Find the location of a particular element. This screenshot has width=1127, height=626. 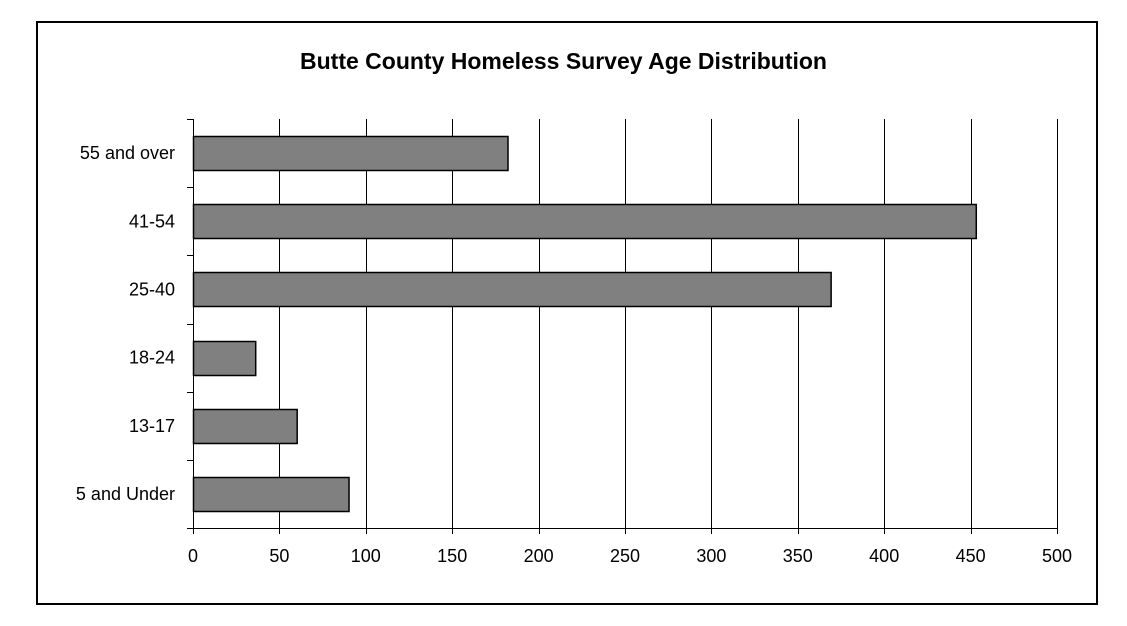

x-tick-label: 300 is located at coordinates (711, 556).